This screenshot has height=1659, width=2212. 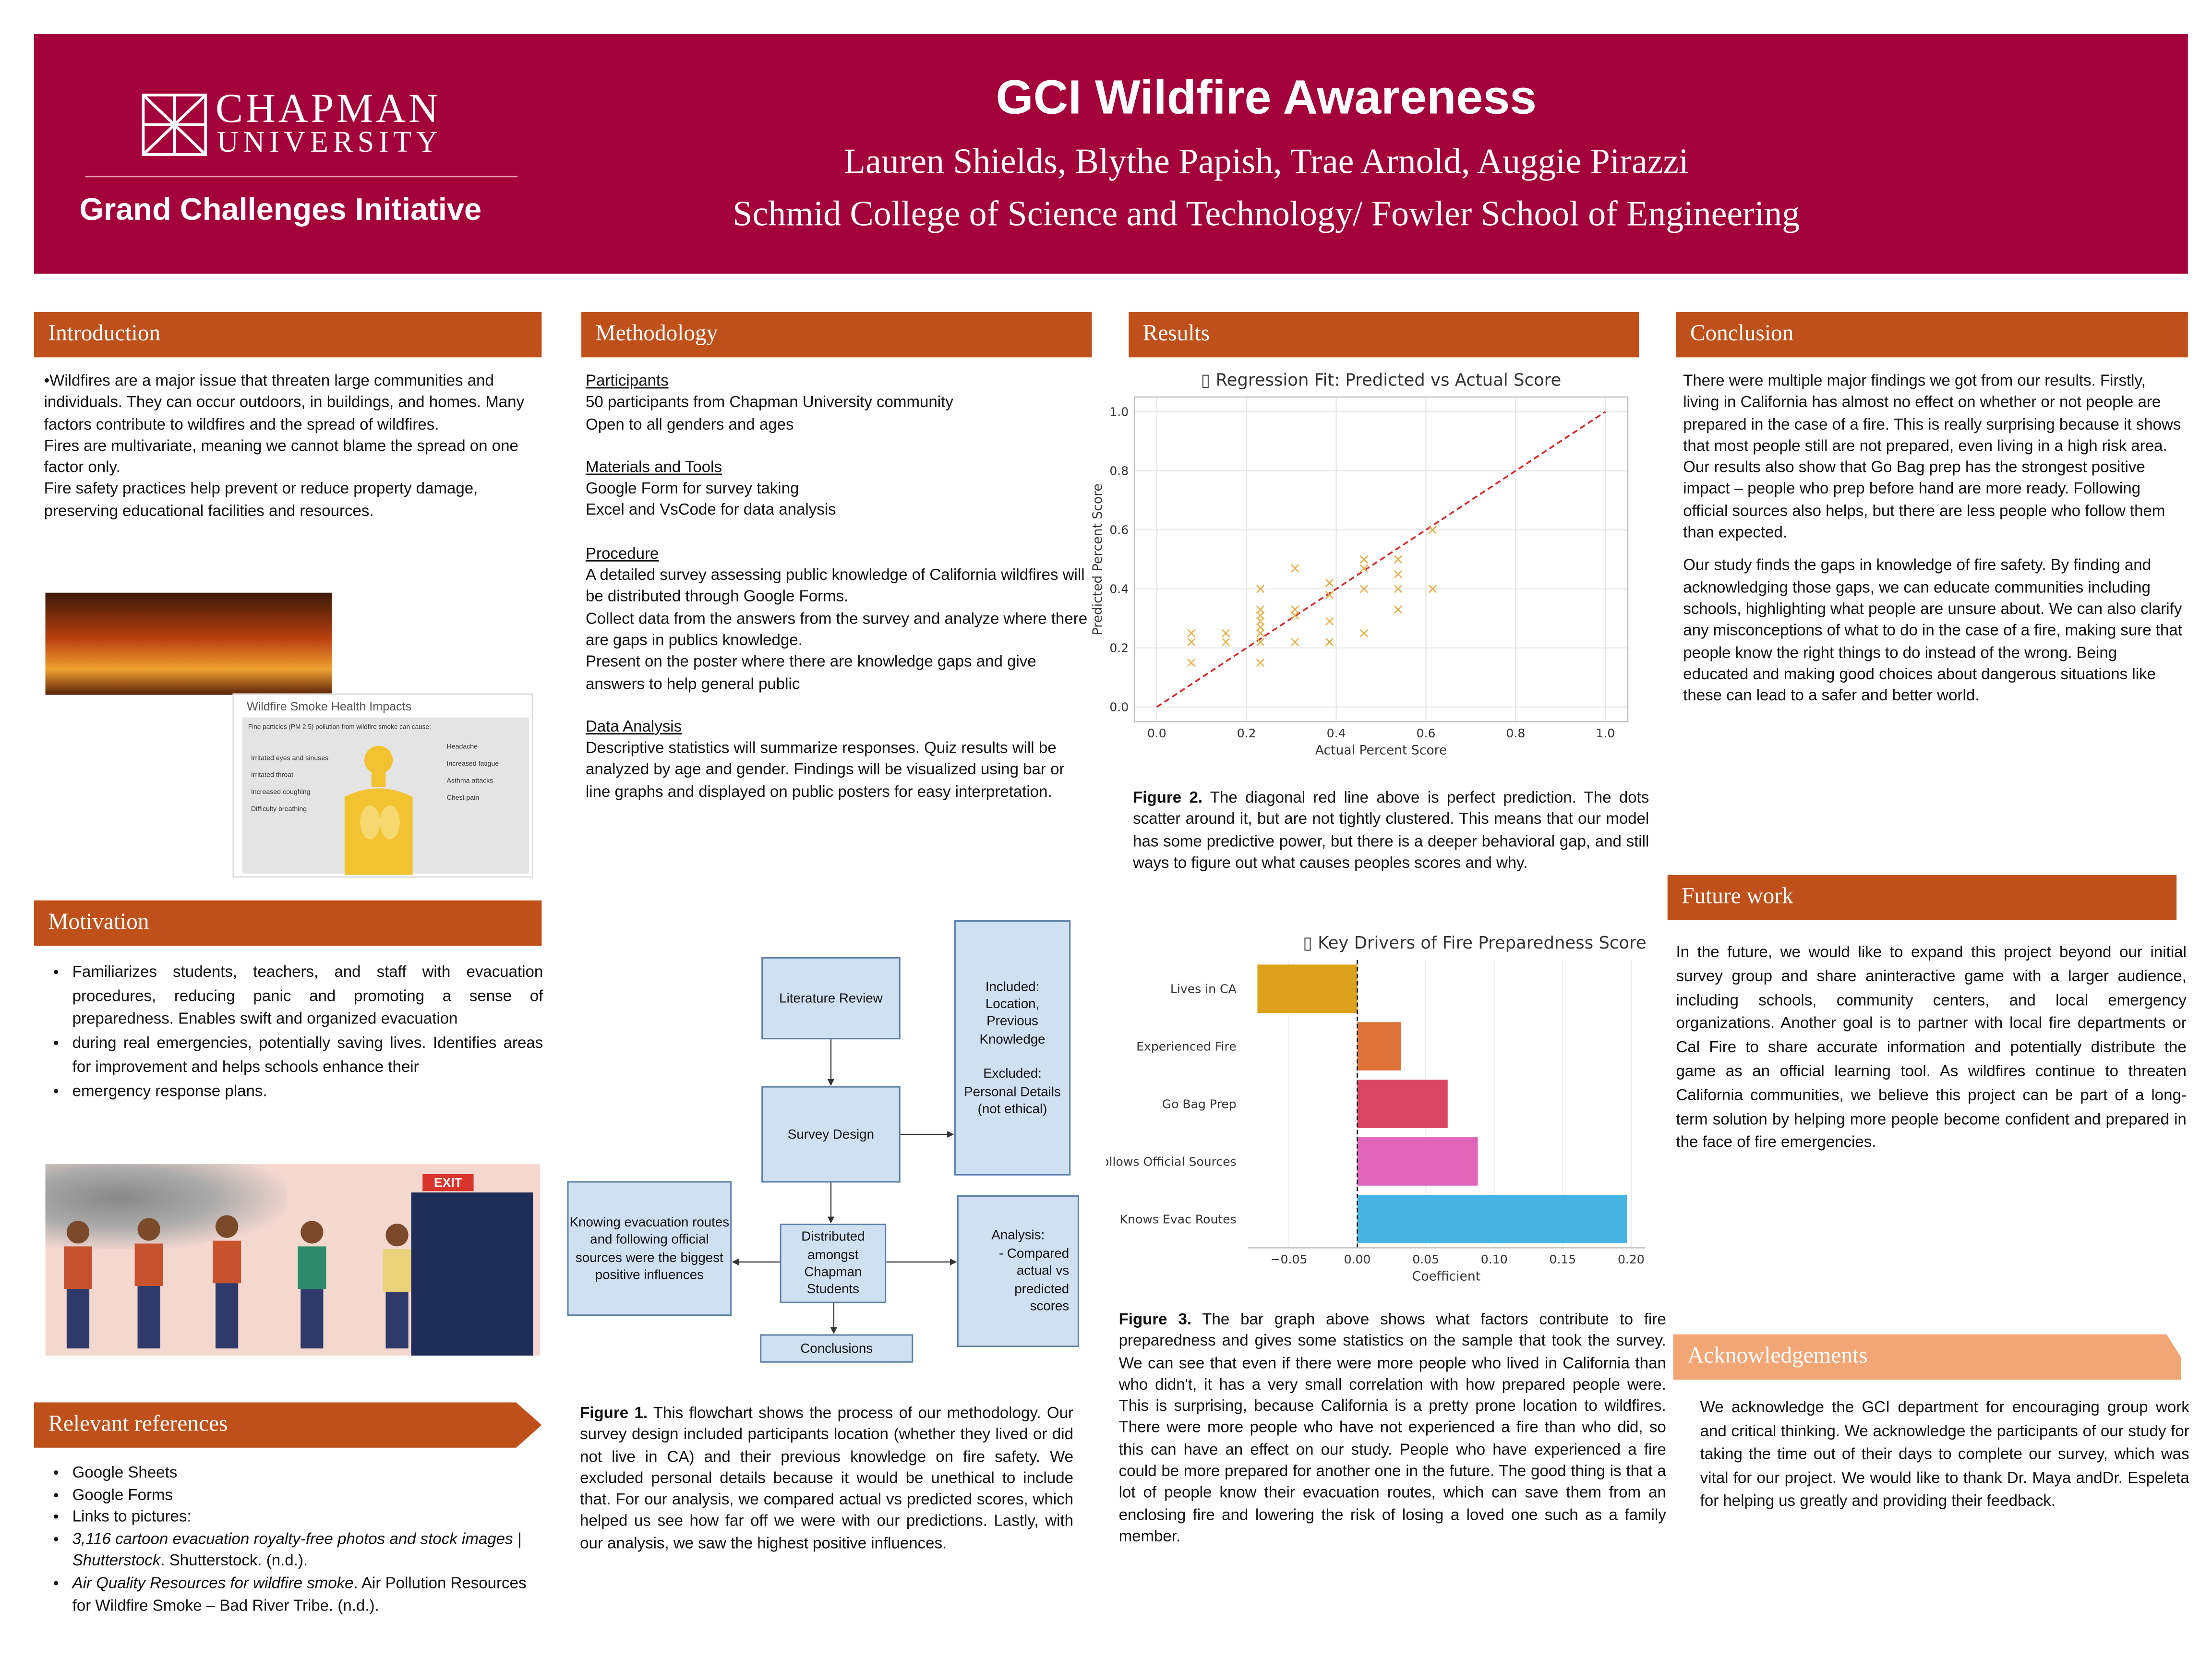 I want to click on citation-title: Air Quality Resources for wildfire smoke, so click(x=213, y=1584).